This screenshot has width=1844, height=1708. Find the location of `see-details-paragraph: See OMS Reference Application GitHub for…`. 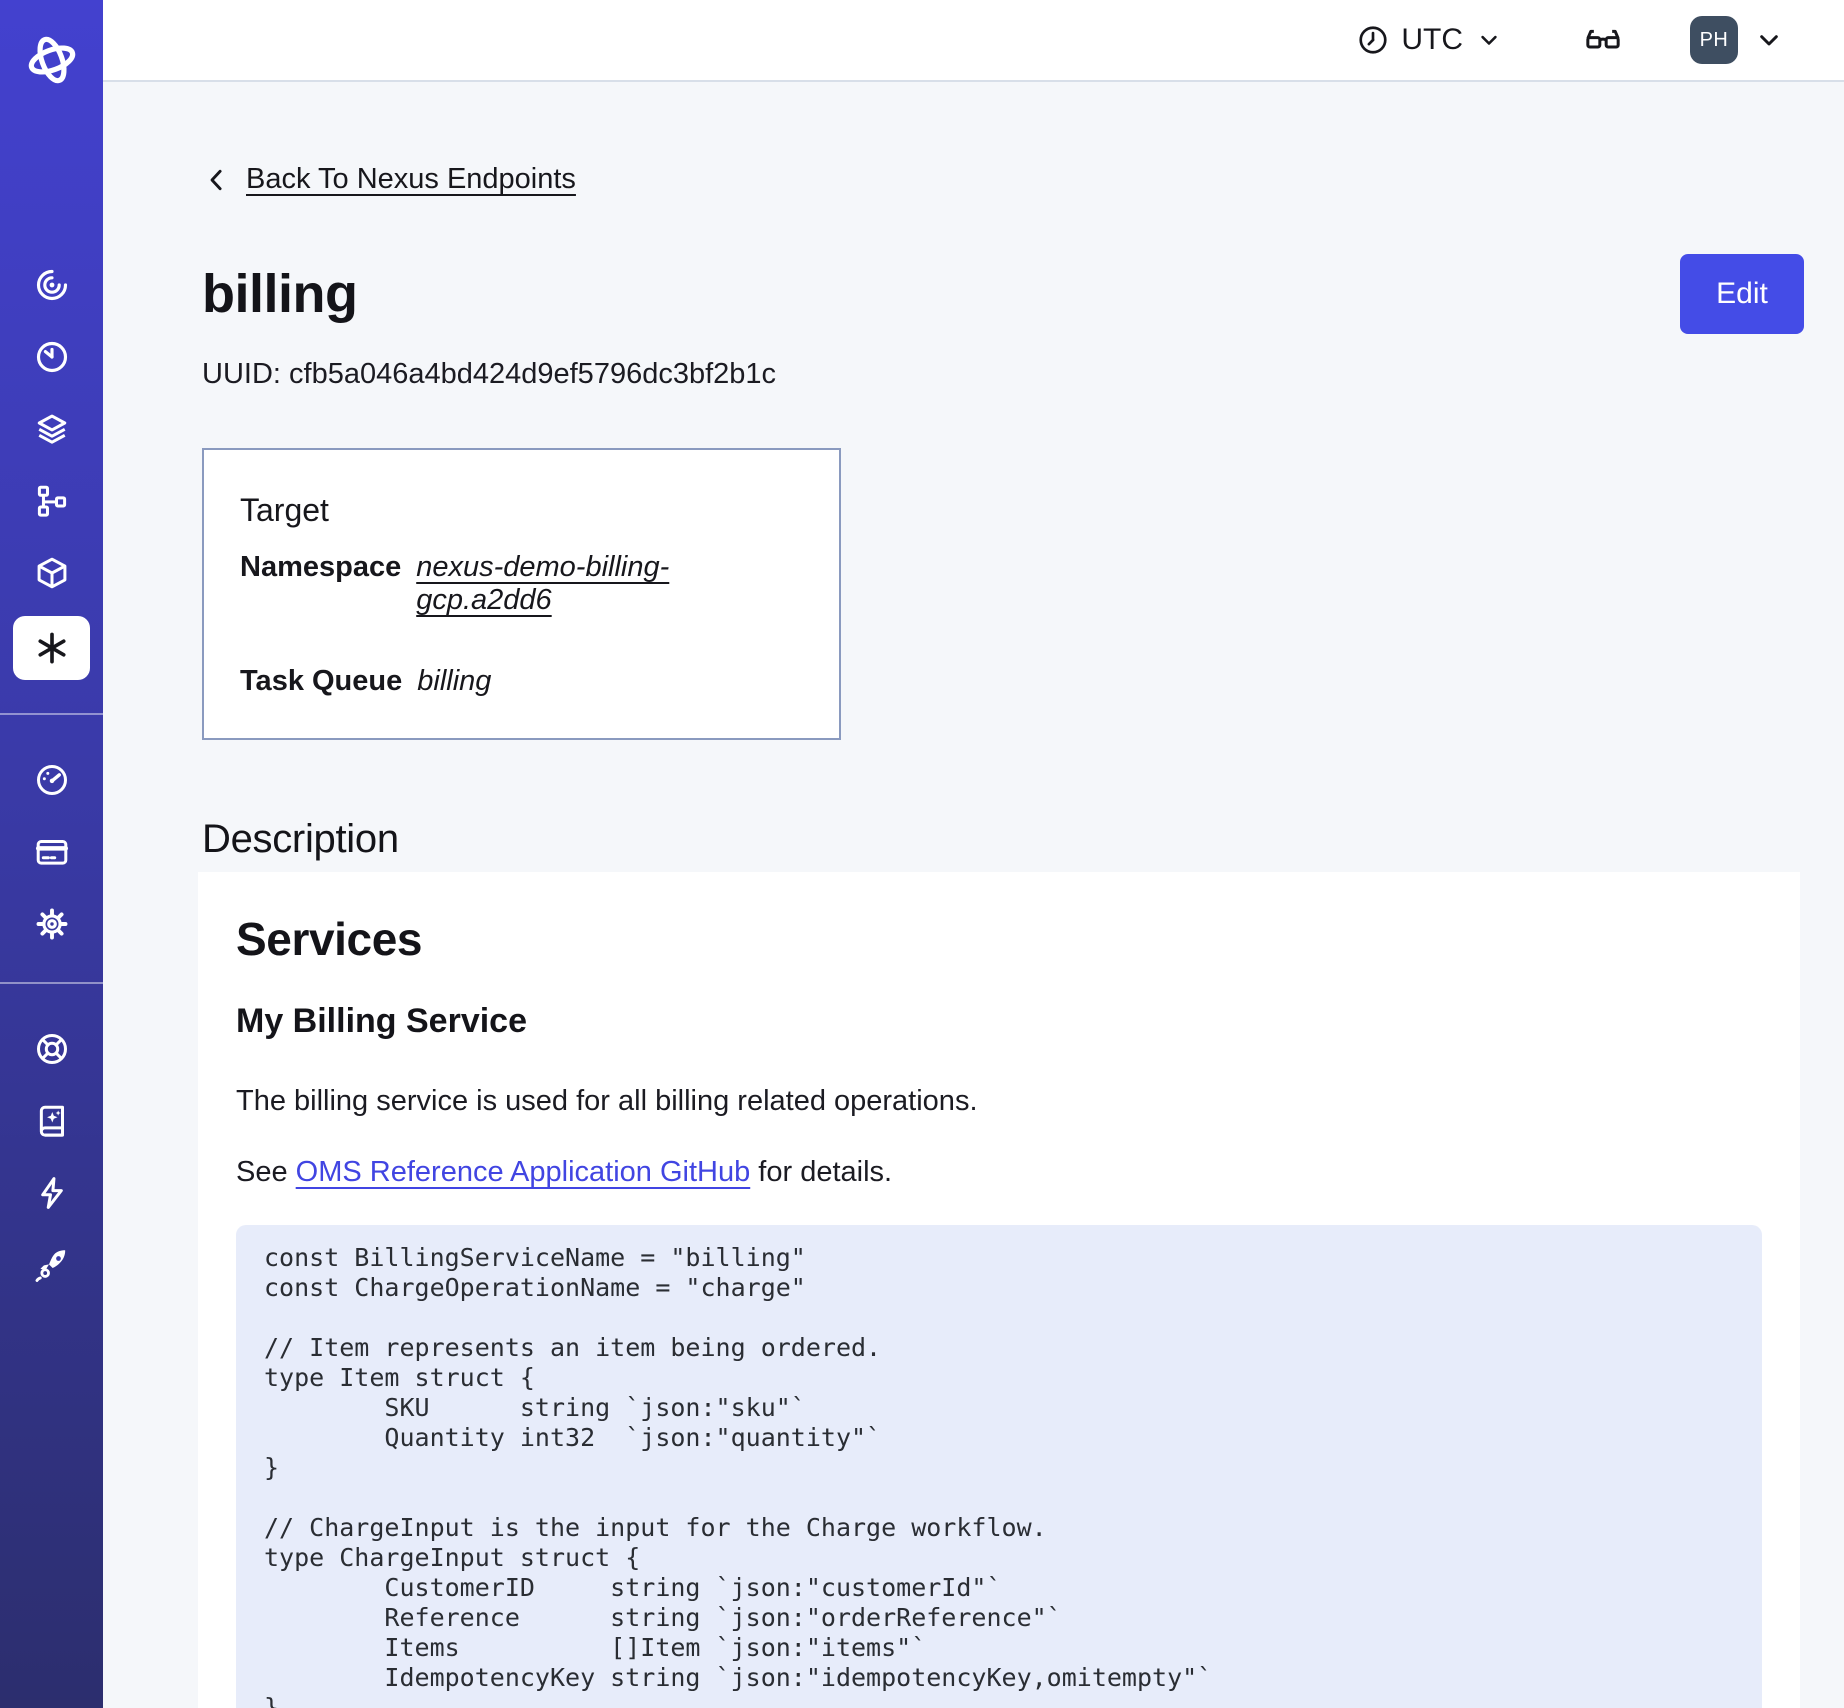

see-details-paragraph: See OMS Reference Application GitHub for… is located at coordinates (999, 1172).